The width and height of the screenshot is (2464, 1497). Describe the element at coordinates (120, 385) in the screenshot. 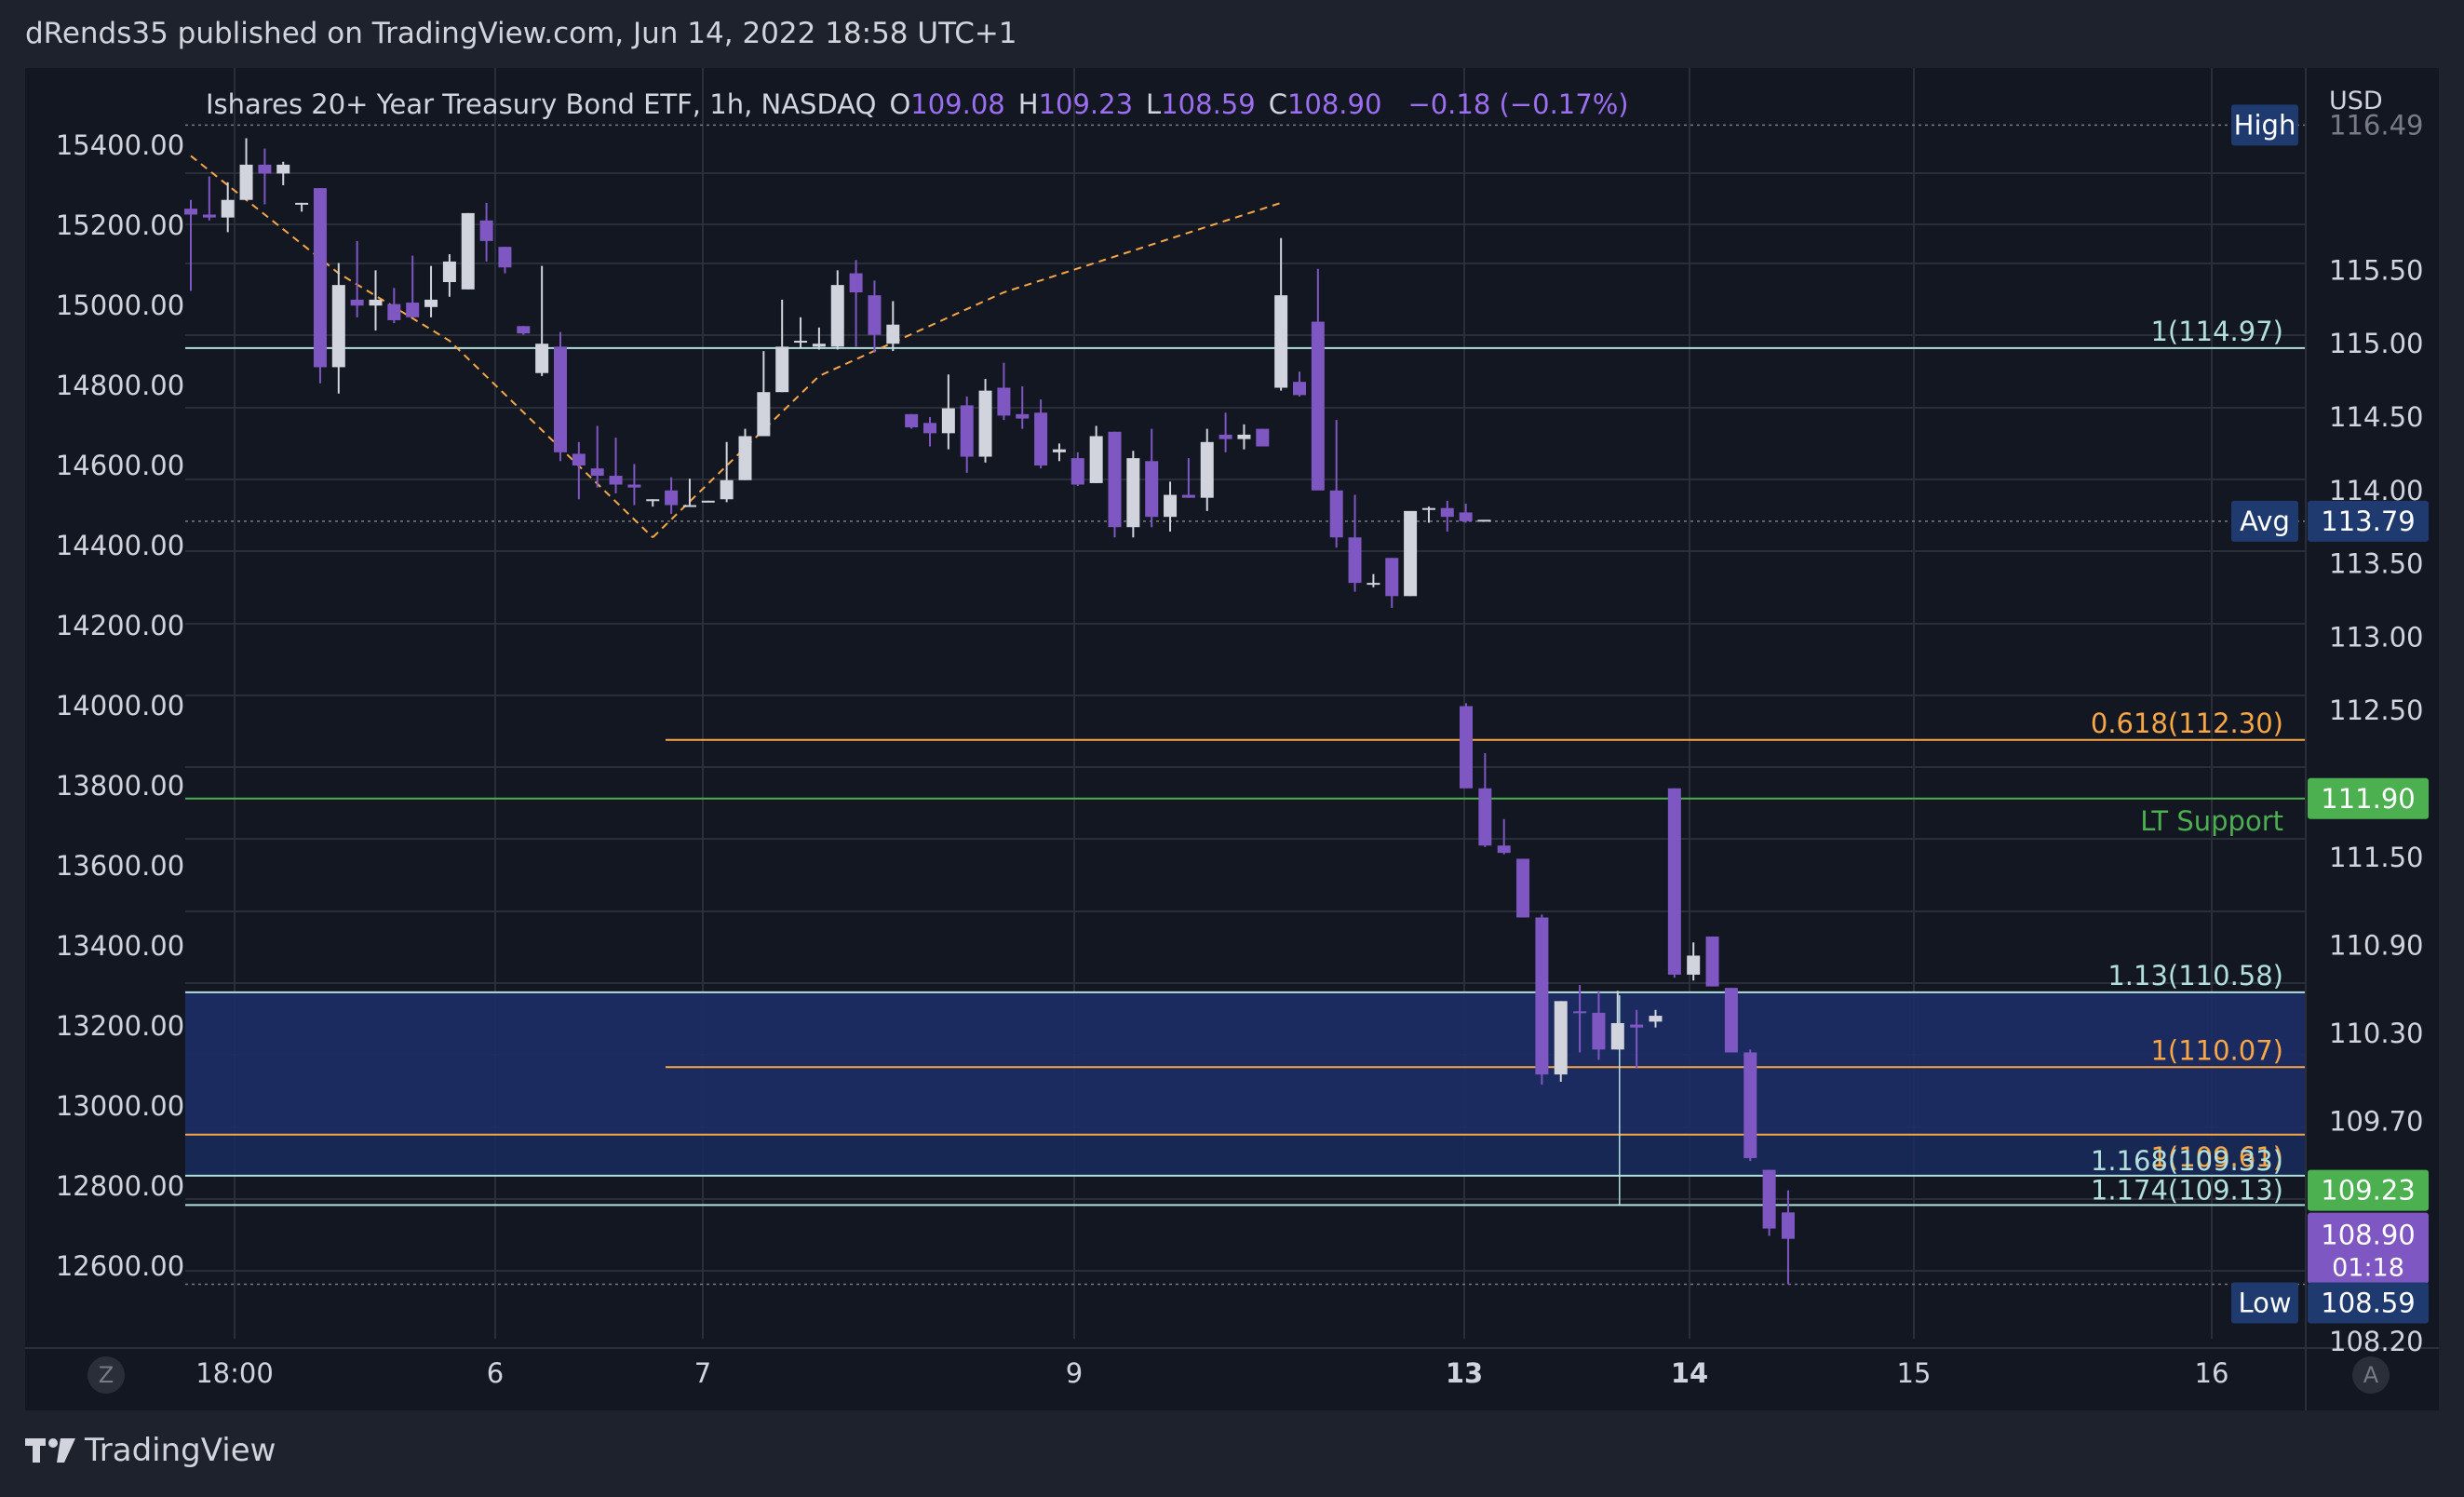

I see `left-tick-3: 14800.00` at that location.